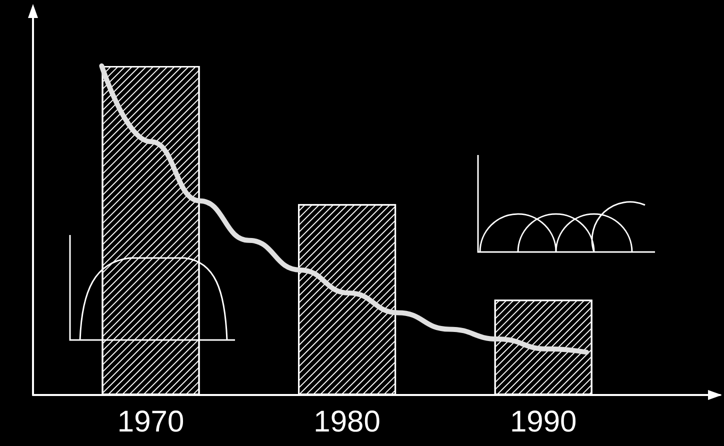 The image size is (724, 446). Describe the element at coordinates (150, 422) in the screenshot. I see `x-tick-label: 1970` at that location.